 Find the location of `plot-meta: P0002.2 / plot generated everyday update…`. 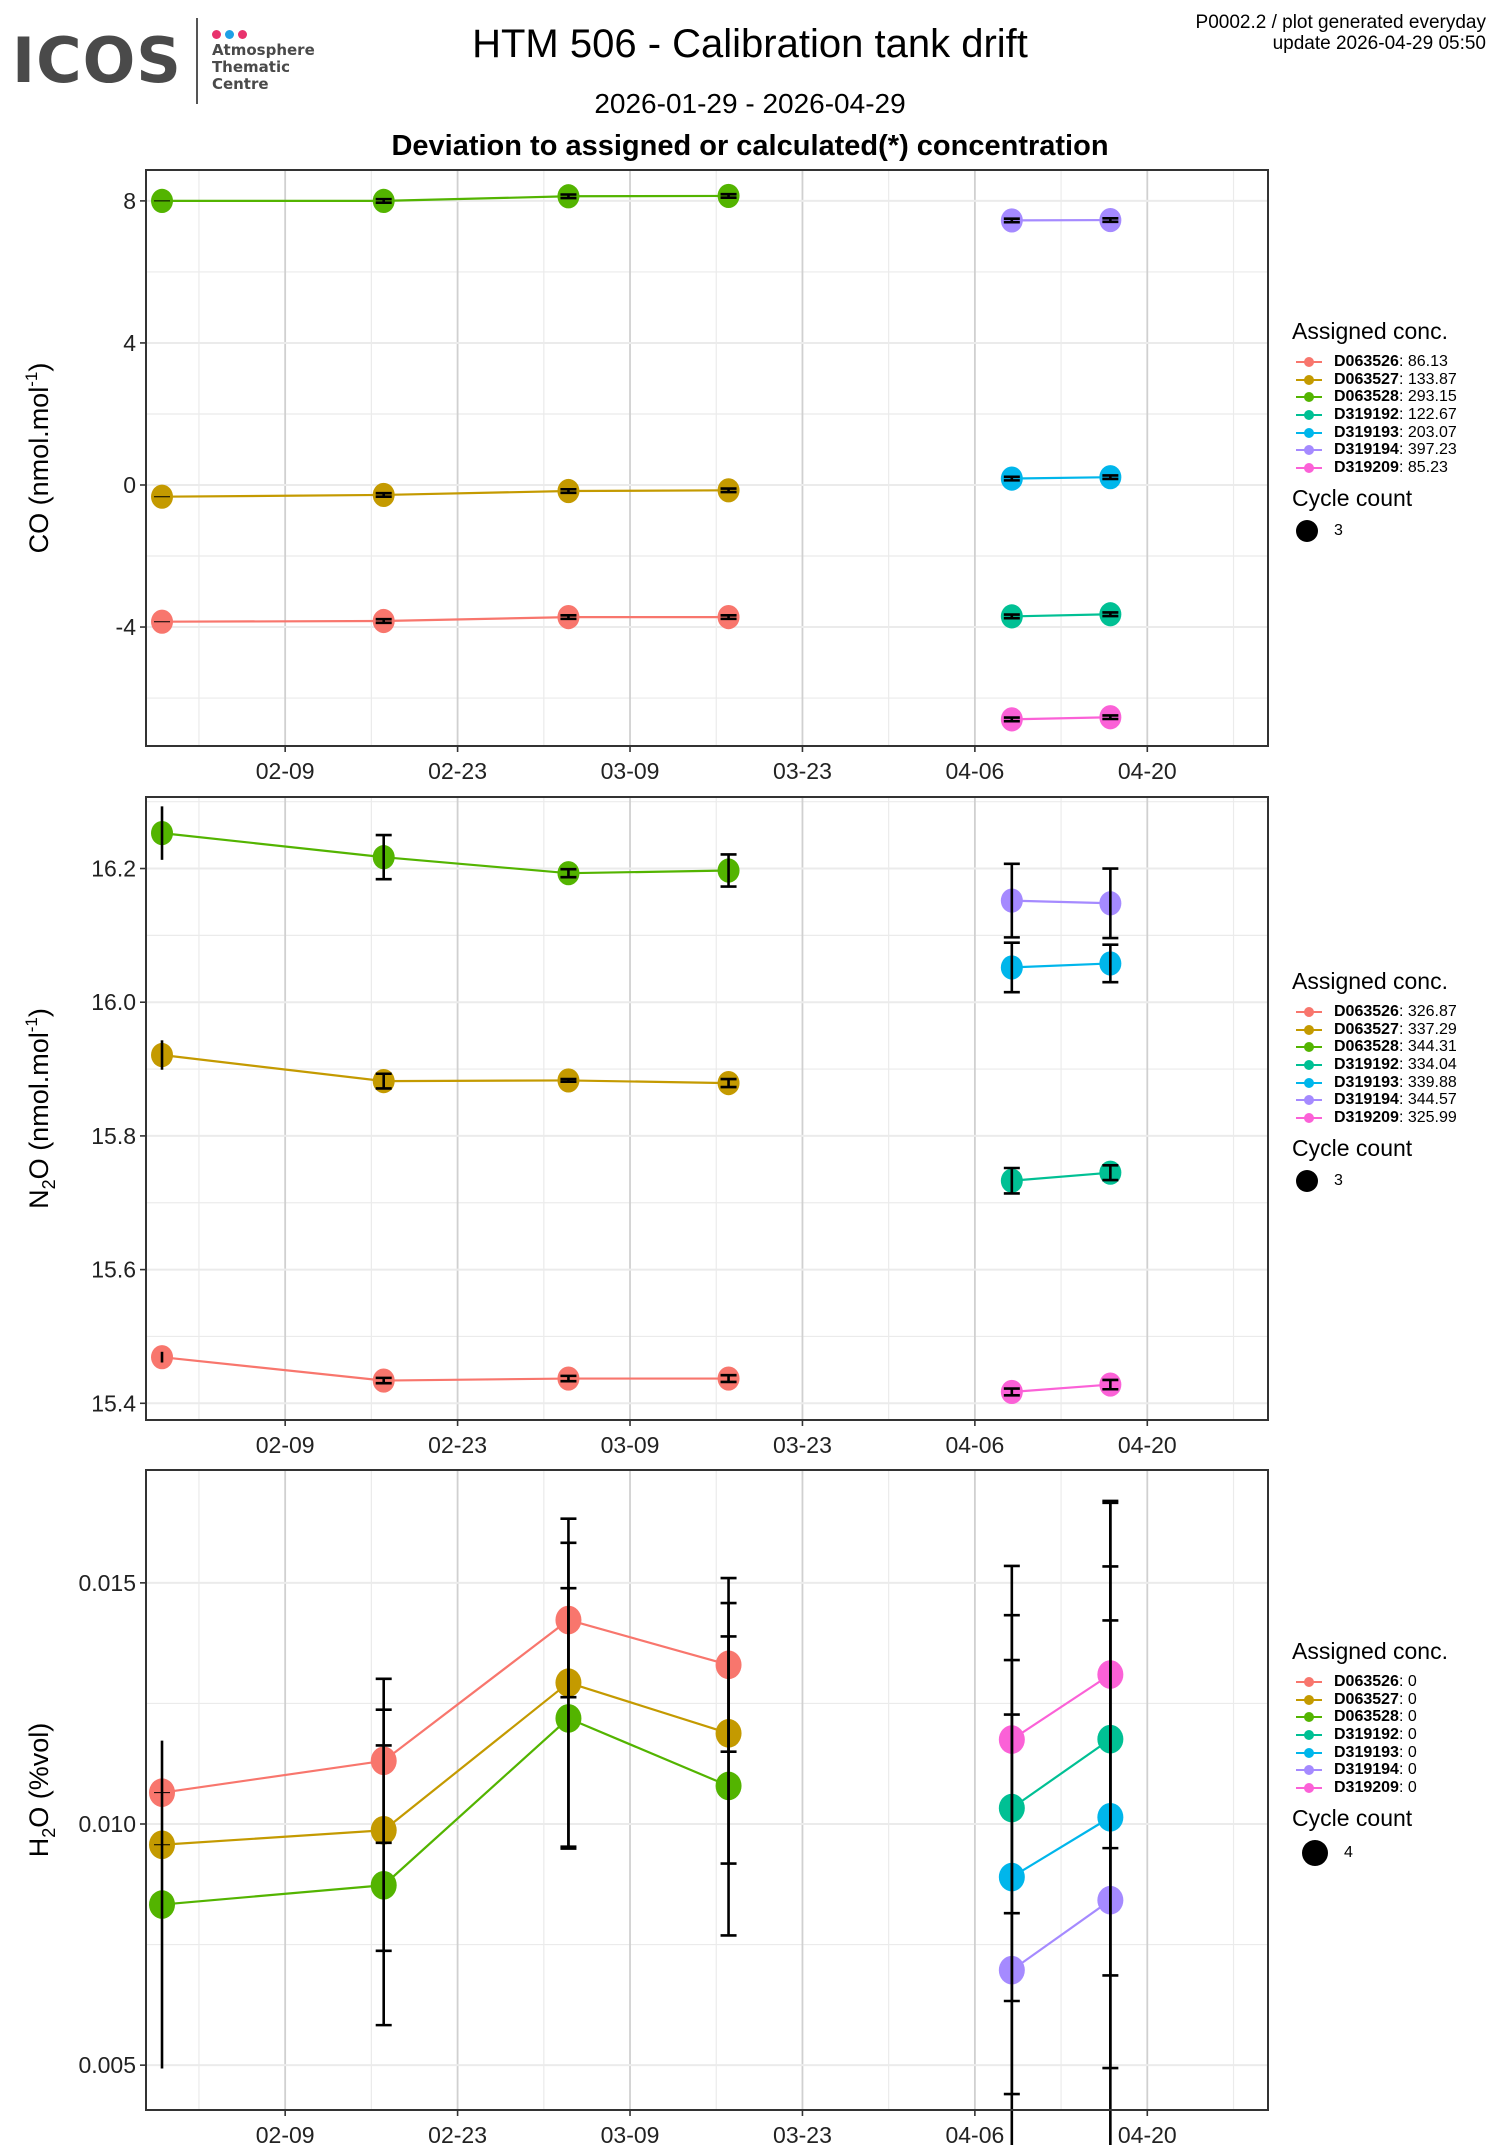

plot-meta: P0002.2 / plot generated everyday update… is located at coordinates (1341, 33).